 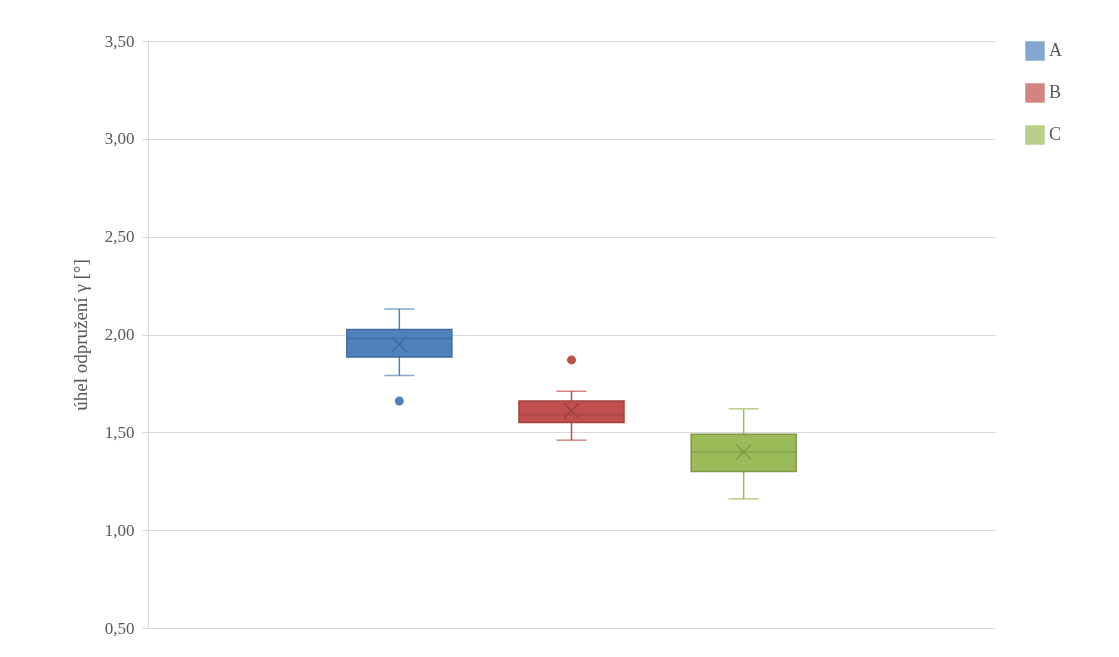 I want to click on y-tick-label: 1,50, so click(x=119, y=432).